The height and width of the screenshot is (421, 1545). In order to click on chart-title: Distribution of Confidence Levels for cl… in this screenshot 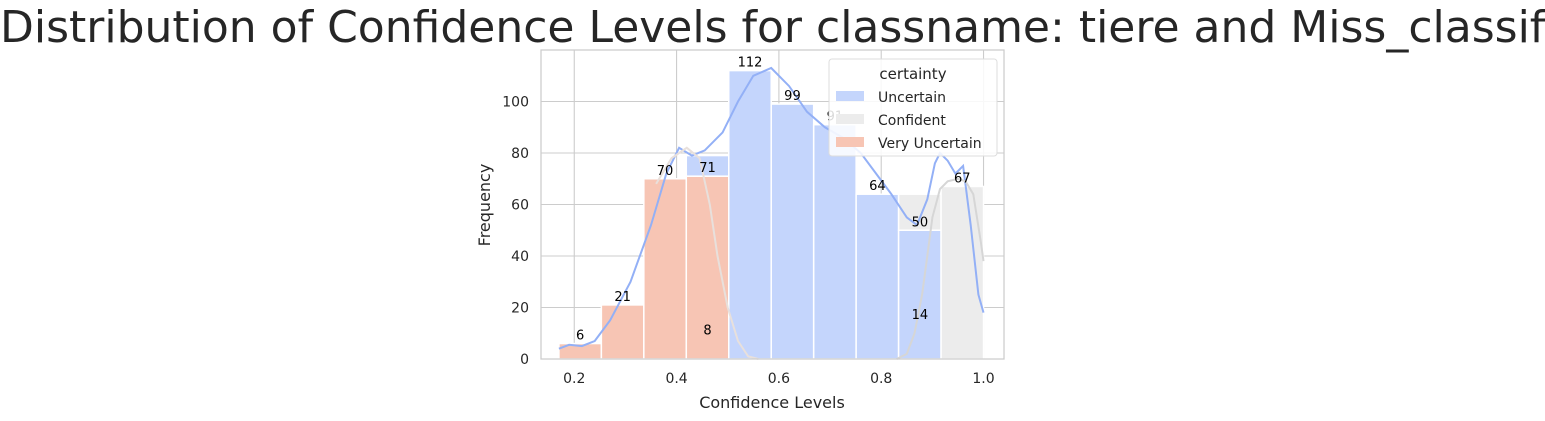, I will do `click(772, 27)`.